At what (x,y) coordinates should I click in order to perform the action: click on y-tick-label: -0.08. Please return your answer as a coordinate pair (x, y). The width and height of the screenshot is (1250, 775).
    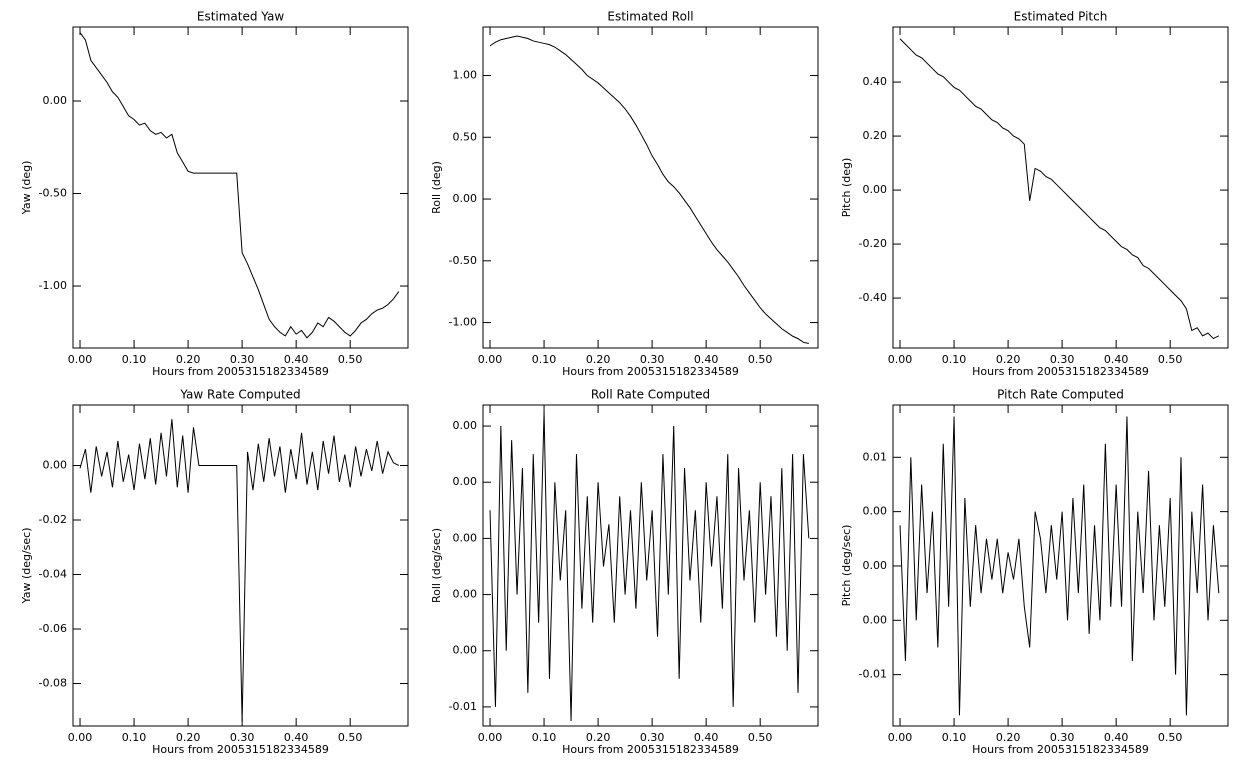
    Looking at the image, I should click on (53, 682).